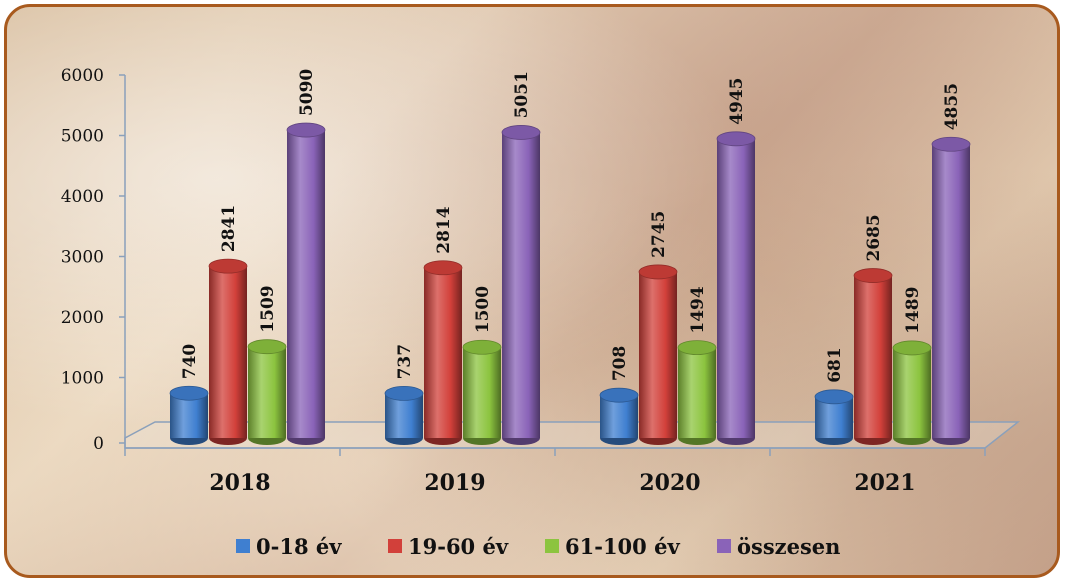 The height and width of the screenshot is (583, 1066). What do you see at coordinates (874, 237) in the screenshot?
I see `data-label: 2685` at bounding box center [874, 237].